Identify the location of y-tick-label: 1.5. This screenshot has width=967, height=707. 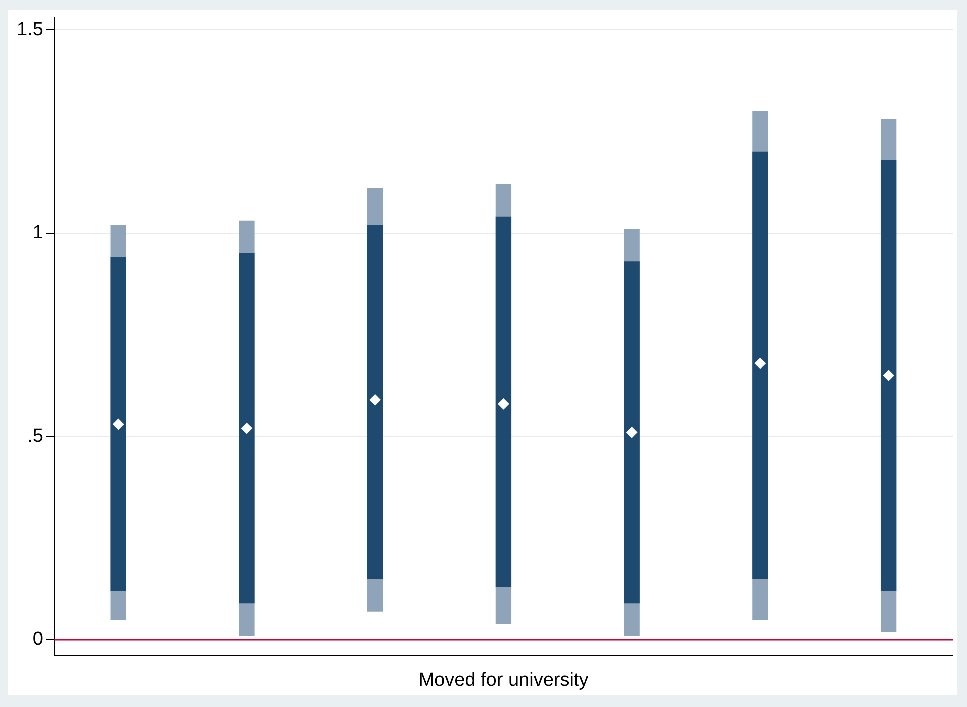
(30, 29).